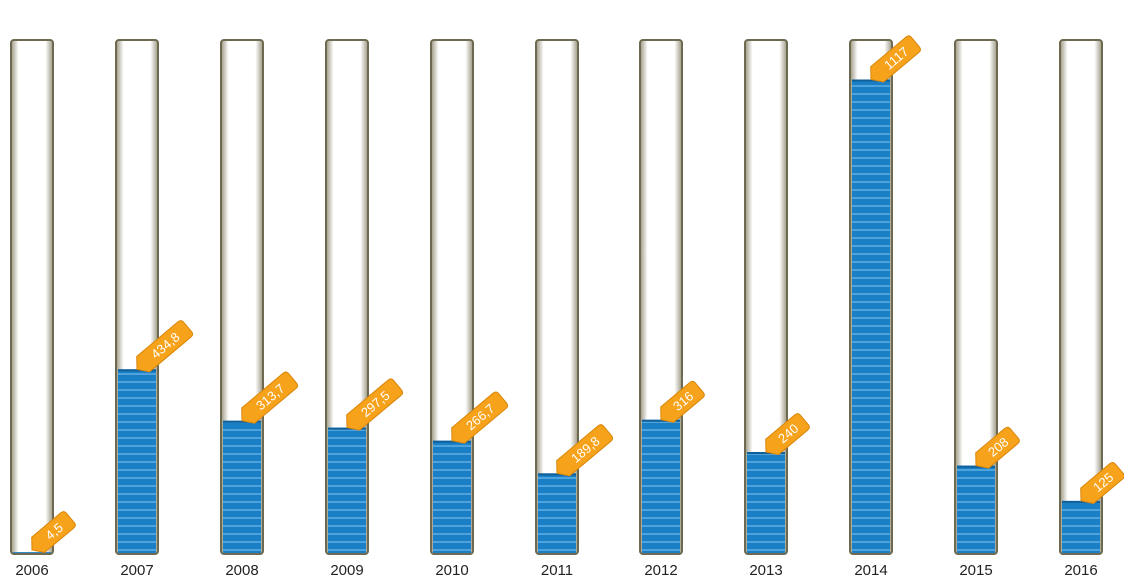 The height and width of the screenshot is (580, 1124). Describe the element at coordinates (661, 486) in the screenshot. I see `bar-2012` at that location.